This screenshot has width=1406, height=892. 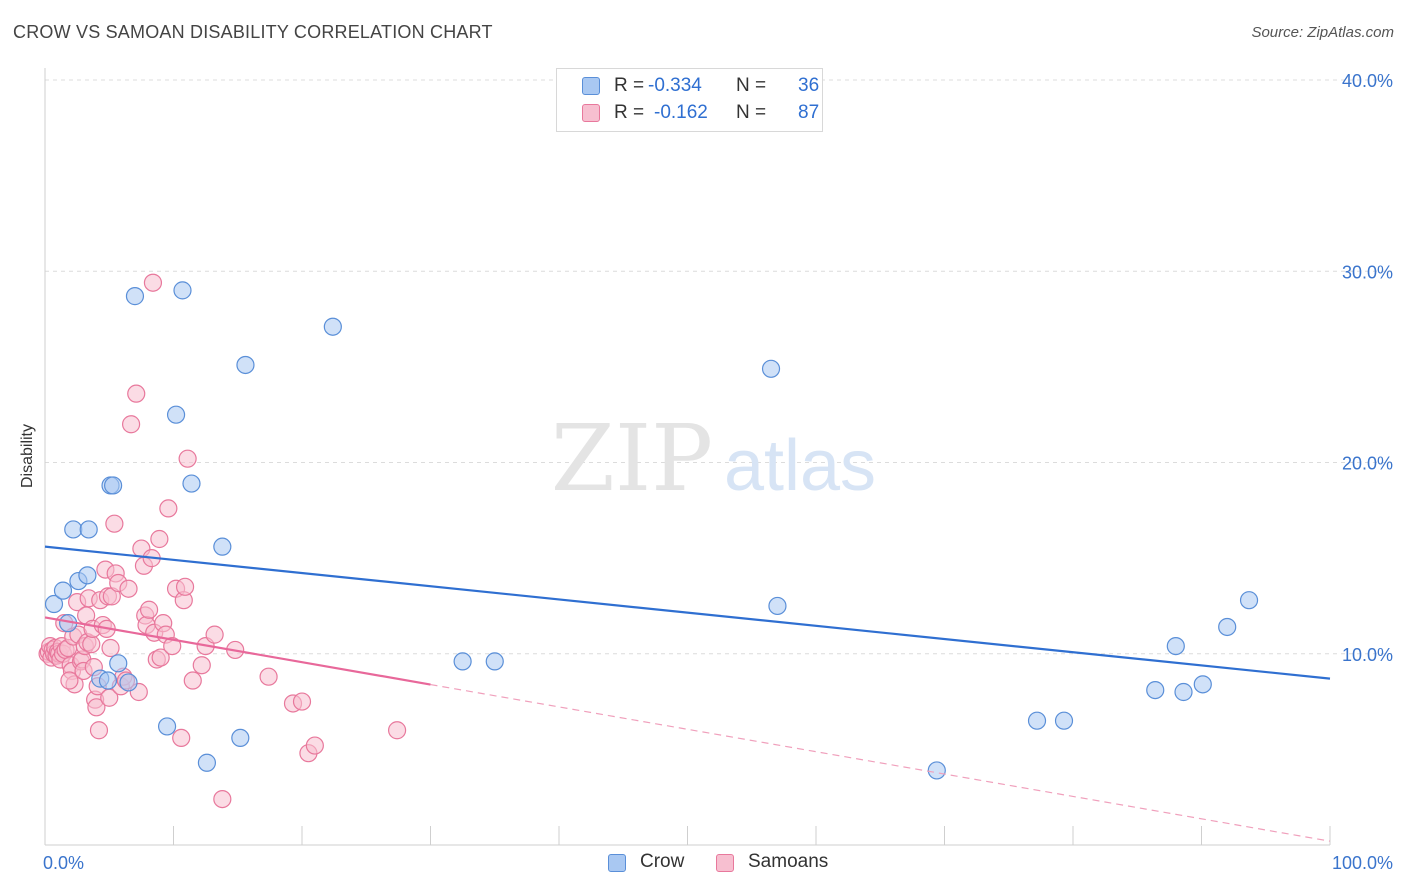 I want to click on samoans-trend-extension, so click(x=880, y=762).